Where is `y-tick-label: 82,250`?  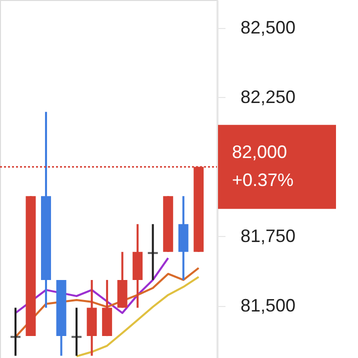
y-tick-label: 82,250 is located at coordinates (268, 96).